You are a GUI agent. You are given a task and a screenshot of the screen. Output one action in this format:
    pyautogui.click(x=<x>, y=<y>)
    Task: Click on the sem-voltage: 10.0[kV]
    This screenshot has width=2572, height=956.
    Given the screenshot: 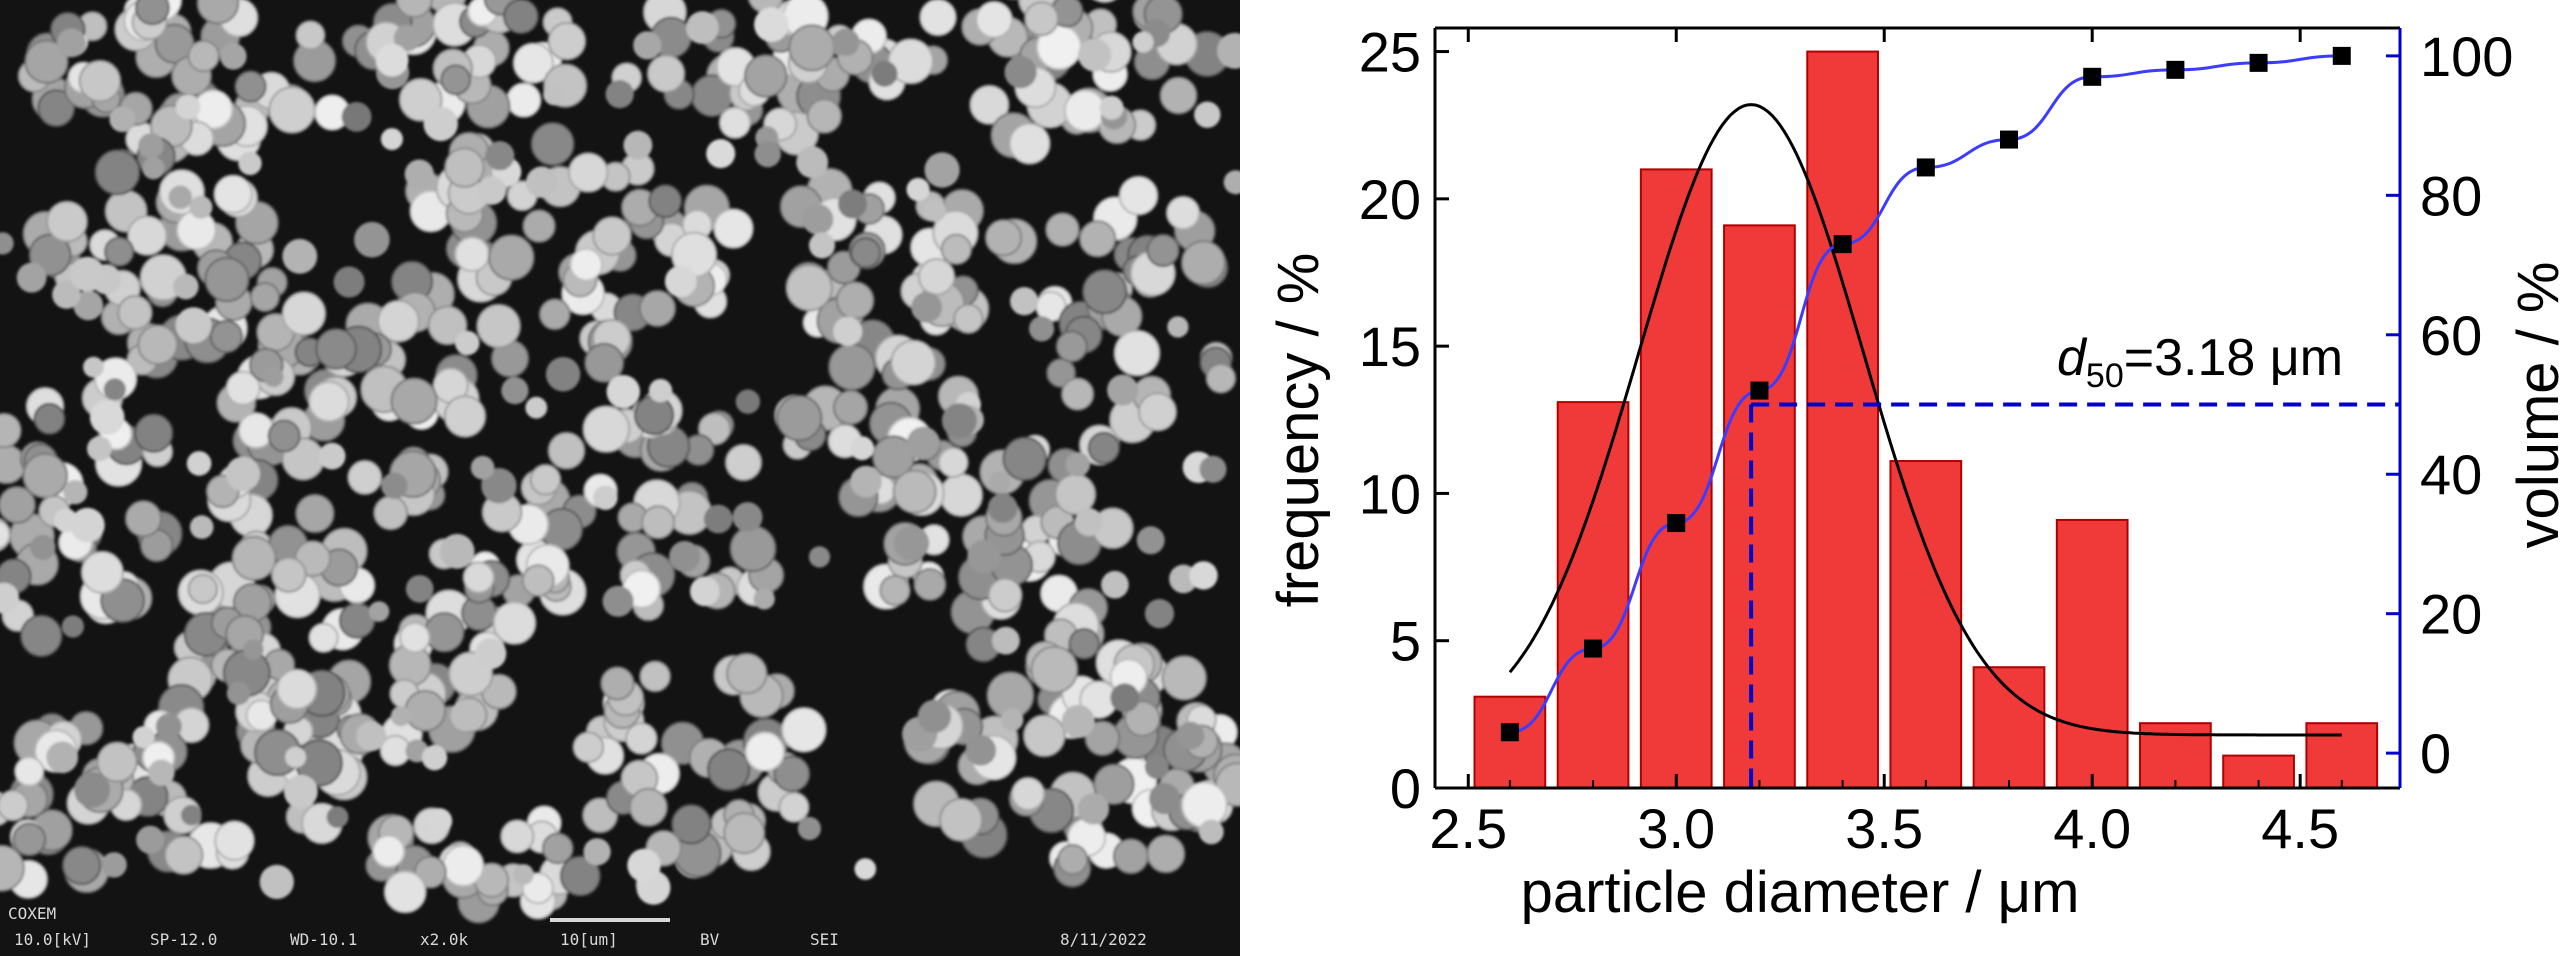 What is the action you would take?
    pyautogui.click(x=53, y=939)
    